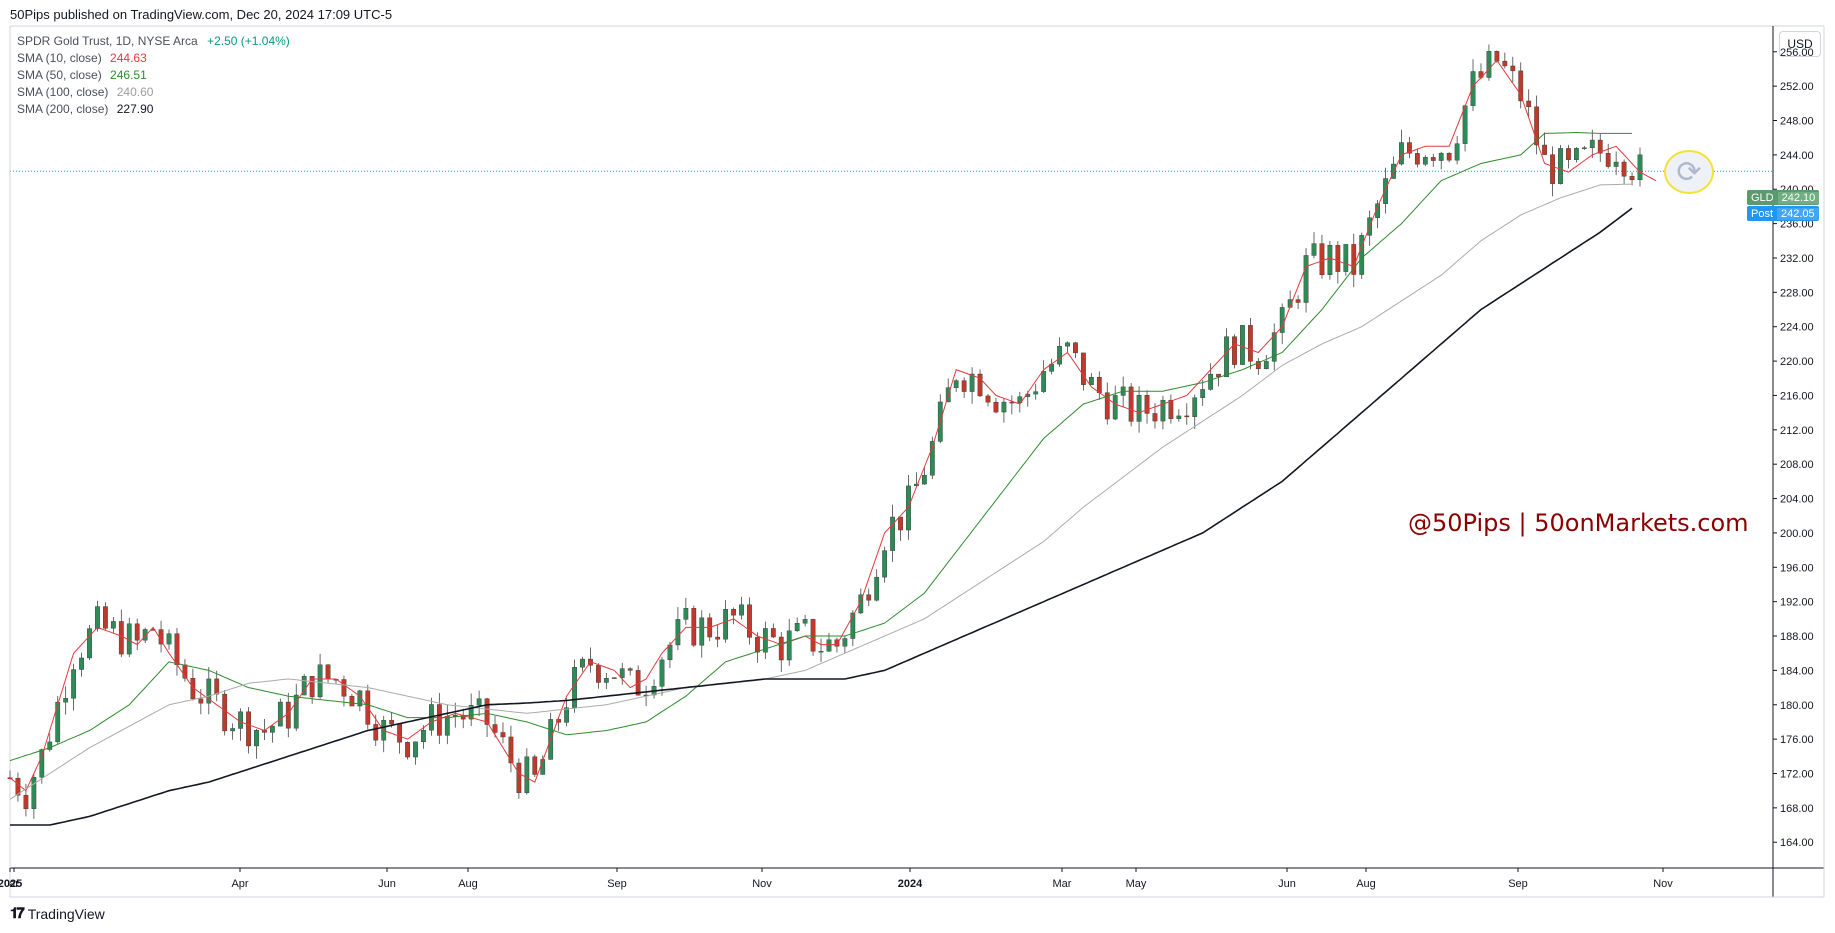  Describe the element at coordinates (153, 58) in the screenshot. I see `legend-sma-10: SMA (10, close) 244.63` at that location.